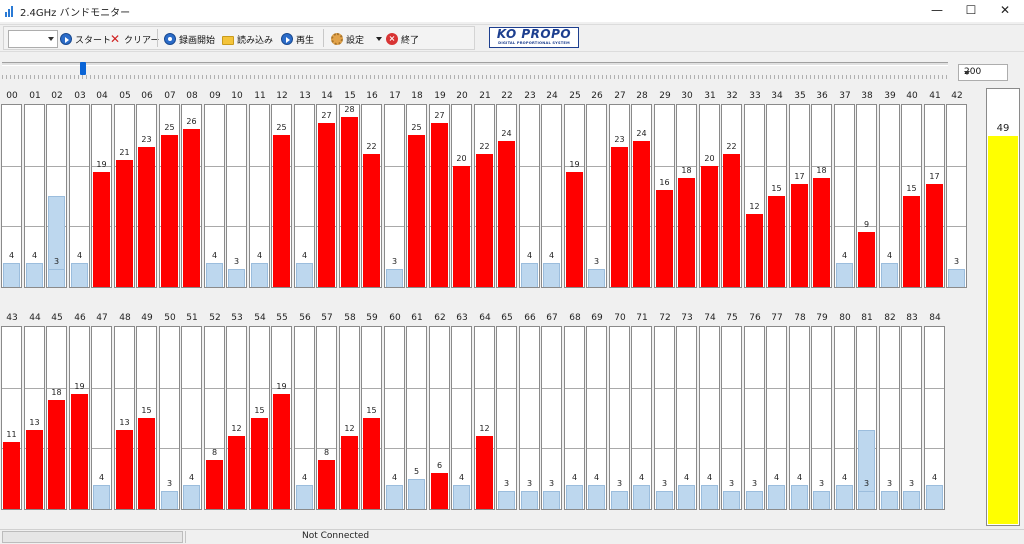 The height and width of the screenshot is (544, 1024). What do you see at coordinates (402, 39) in the screenshot?
I see `exit-button: × 終了` at bounding box center [402, 39].